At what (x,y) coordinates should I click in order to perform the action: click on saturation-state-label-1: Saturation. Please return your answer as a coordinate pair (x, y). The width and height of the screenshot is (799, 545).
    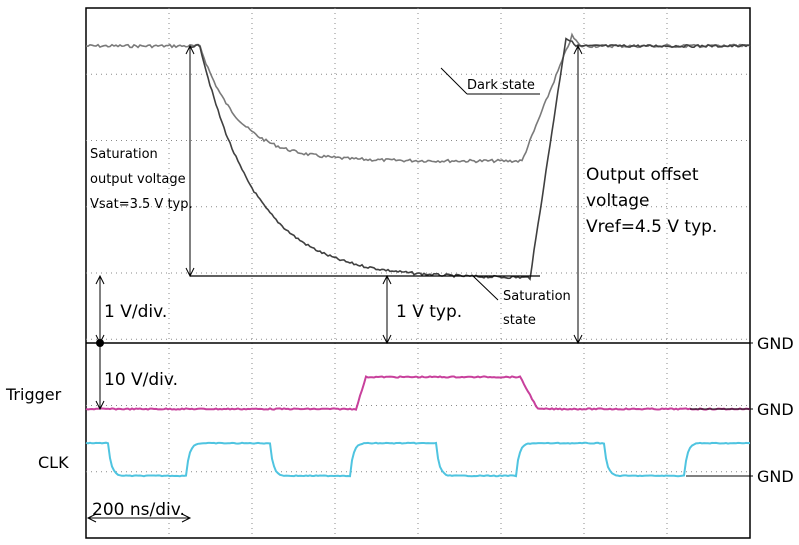
    Looking at the image, I should click on (537, 296).